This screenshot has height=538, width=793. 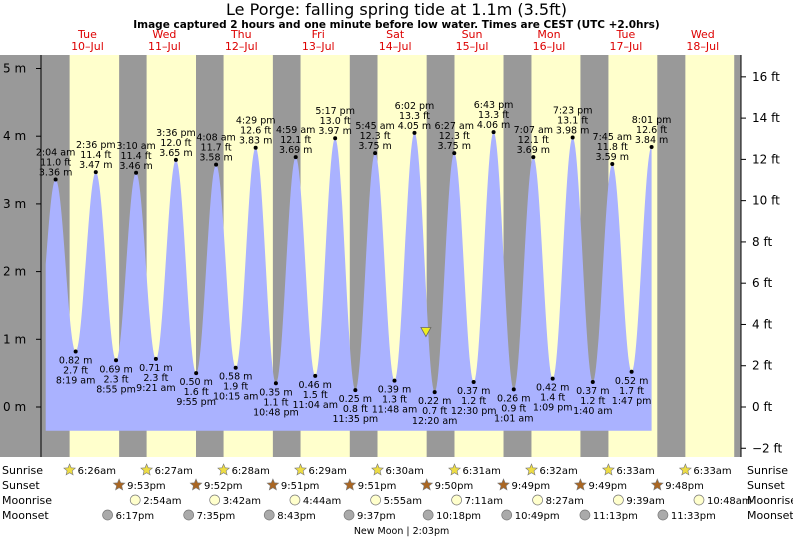 What do you see at coordinates (135, 516) in the screenshot?
I see `moonset-time: 6:17pm` at bounding box center [135, 516].